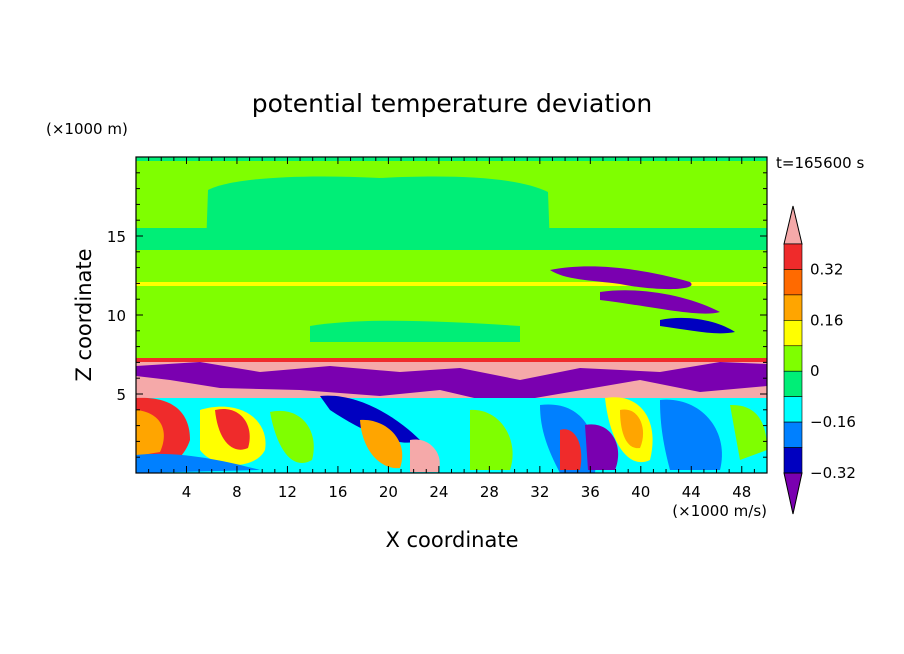 Image resolution: width=904 pixels, height=654 pixels. I want to click on y-tick-label: 10, so click(116, 316).